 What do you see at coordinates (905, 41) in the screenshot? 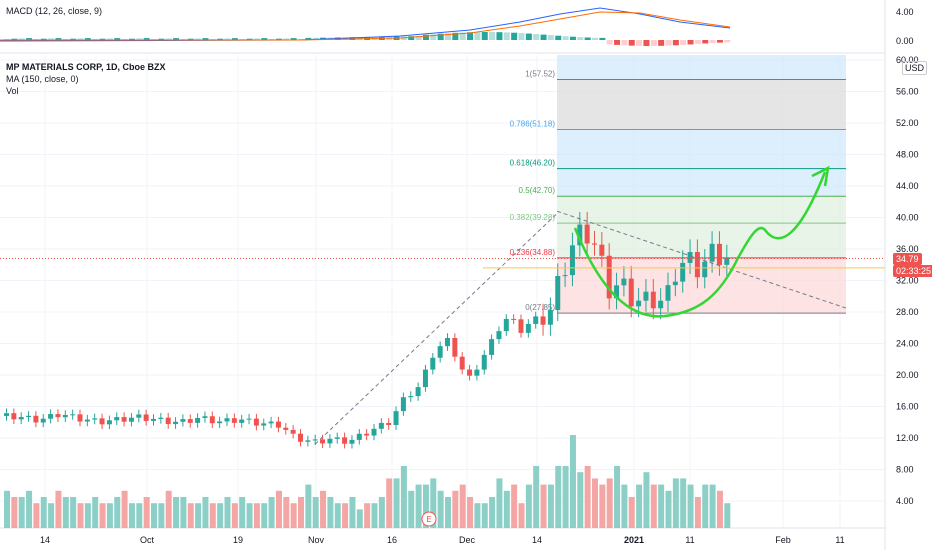
I see `macd-tick-label: 0.00` at bounding box center [905, 41].